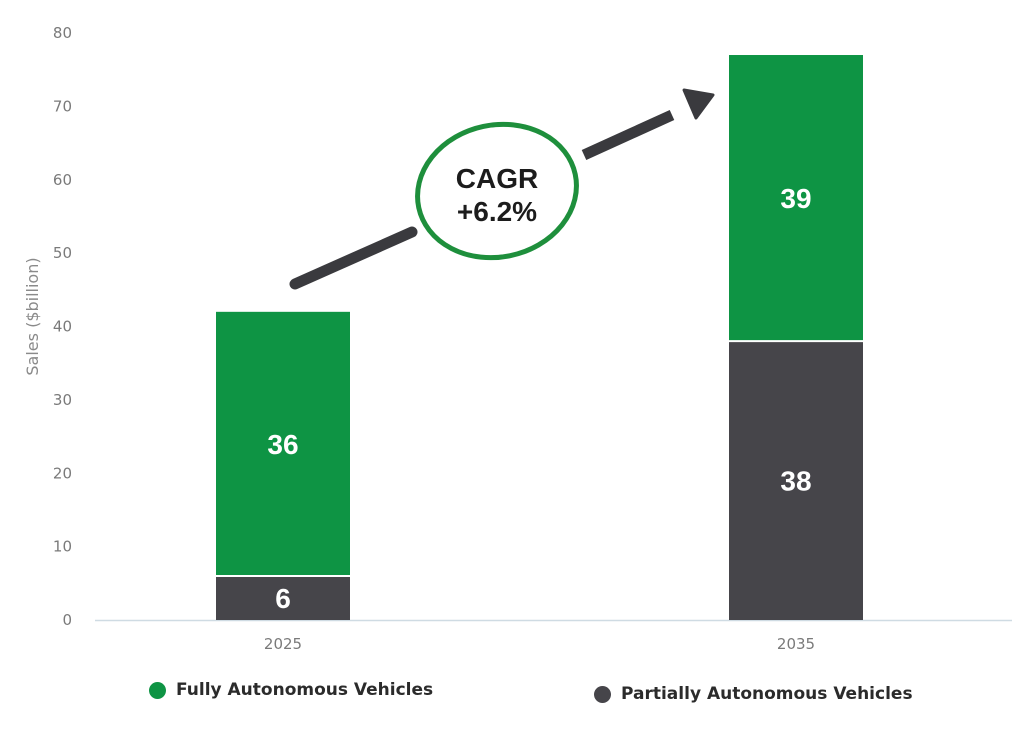 The image size is (1024, 745). I want to click on y-axis-label: Sales ($billion), so click(32, 316).